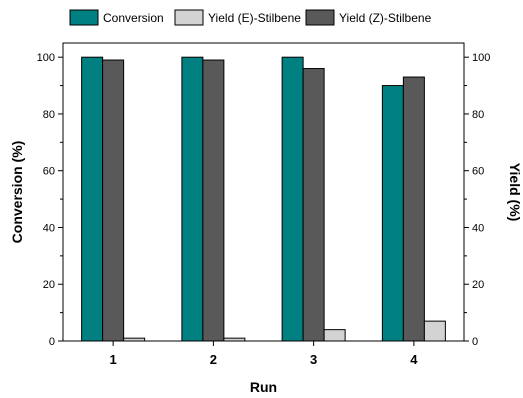  I want to click on x-tick-label: 3, so click(313, 359).